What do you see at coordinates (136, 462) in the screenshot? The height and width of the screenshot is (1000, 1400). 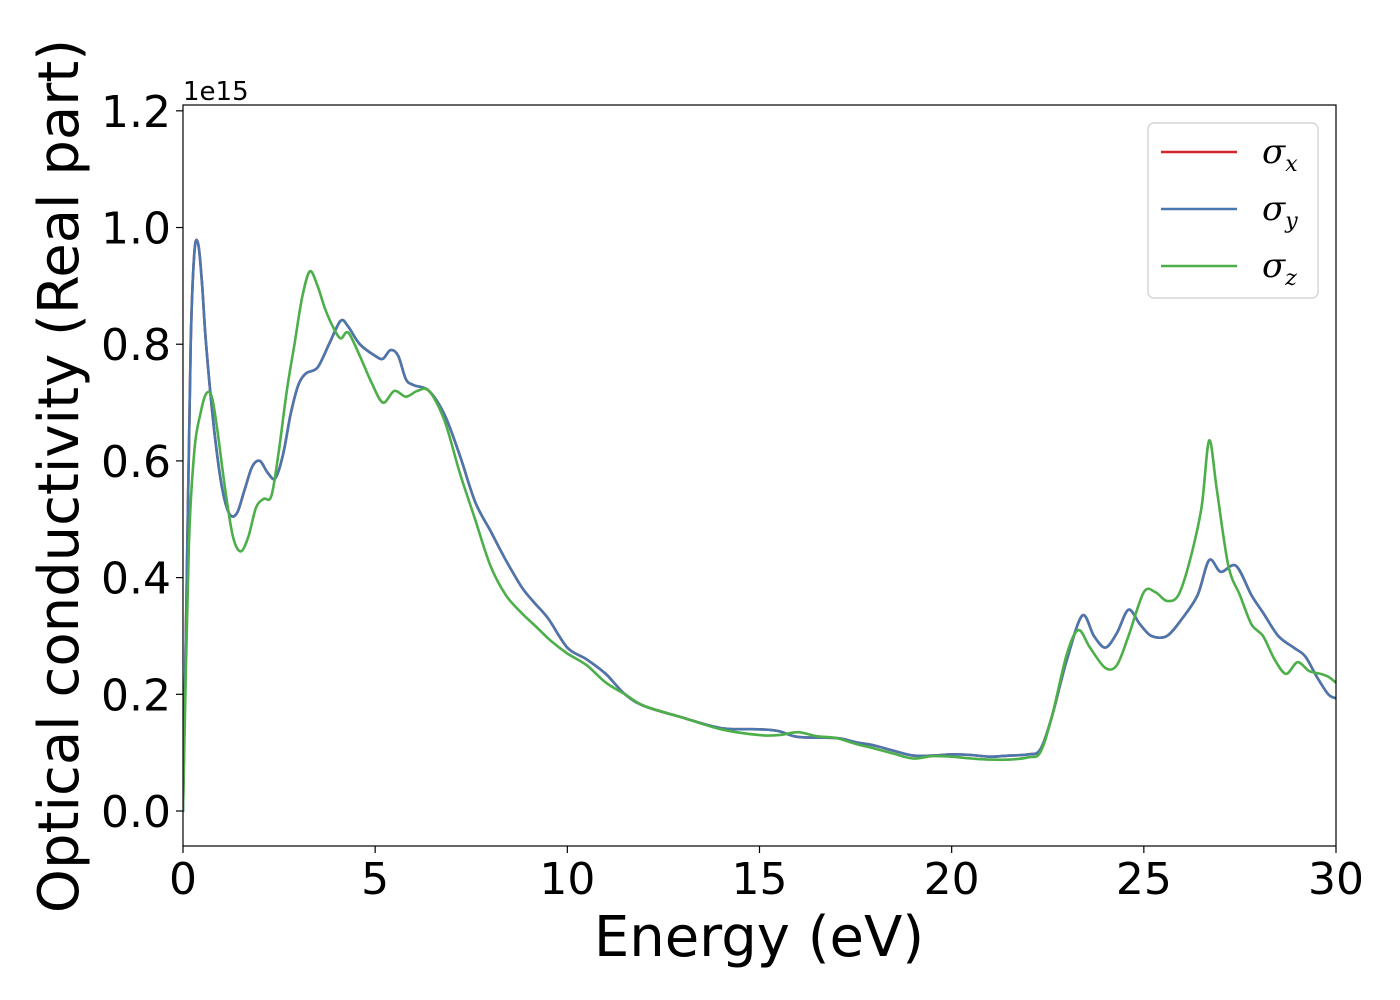 I see `y-tick-label: 0.6` at bounding box center [136, 462].